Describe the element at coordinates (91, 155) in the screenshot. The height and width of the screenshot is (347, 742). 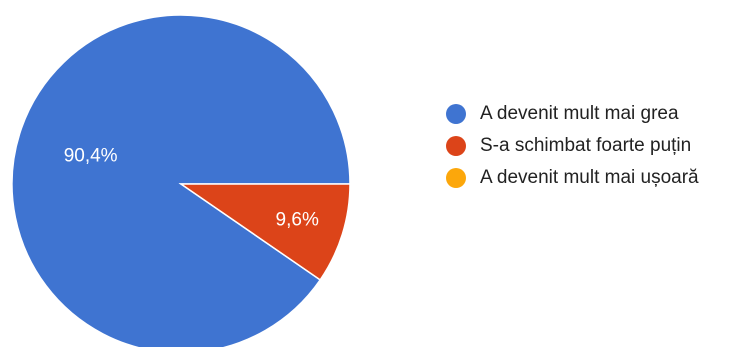
I see `pie-data-label-0: 90,4%` at that location.